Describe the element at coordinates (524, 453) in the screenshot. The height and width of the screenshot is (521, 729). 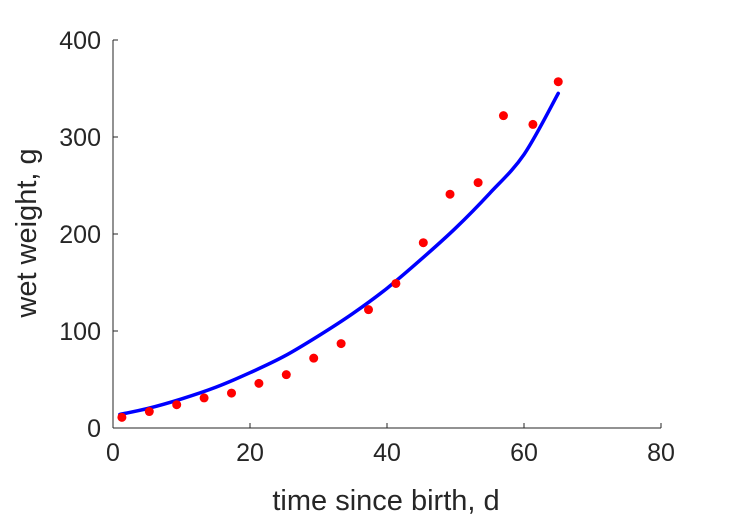
I see `x-tick-label: 60` at that location.